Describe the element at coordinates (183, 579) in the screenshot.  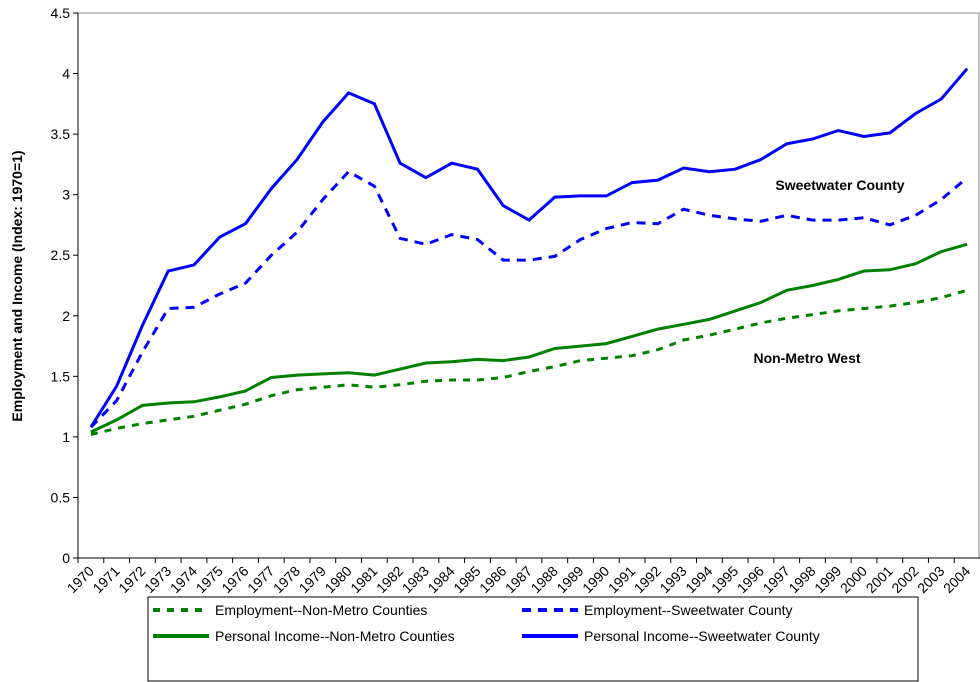
I see `x-tick-label: 1974` at that location.